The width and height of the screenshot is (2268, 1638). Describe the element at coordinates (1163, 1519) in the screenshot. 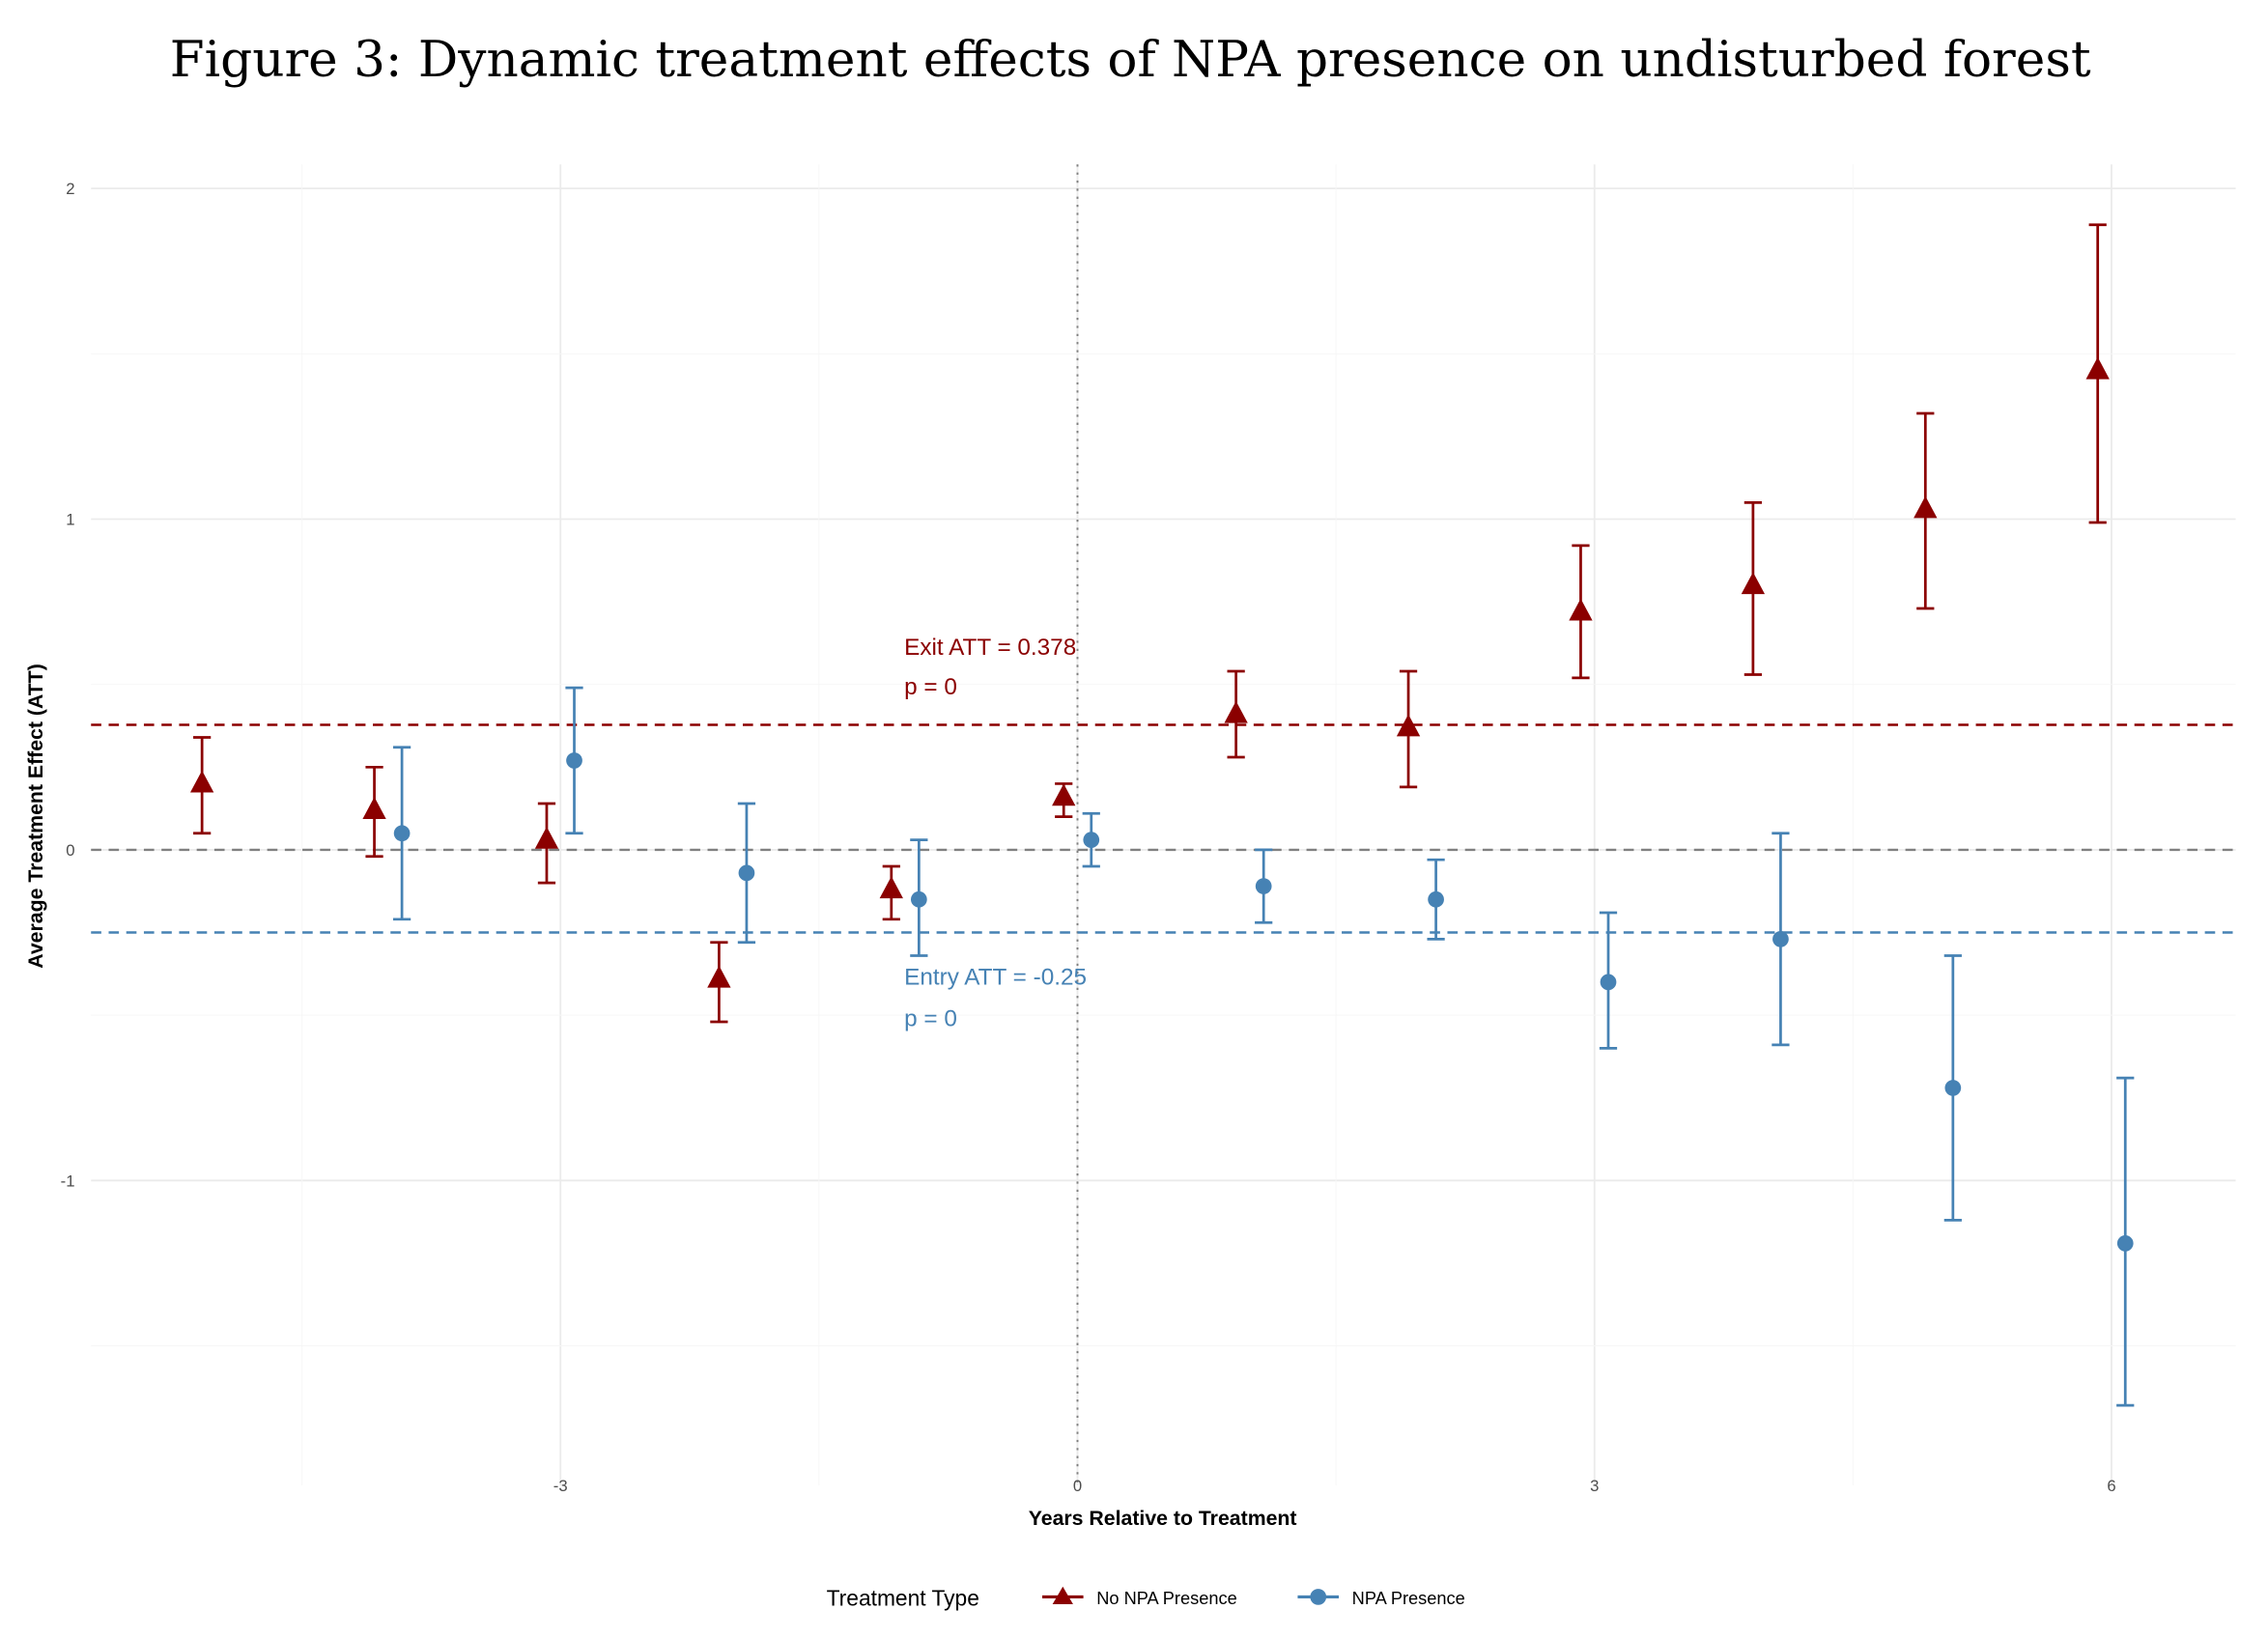

I see `x-axis-label: Years Relative to Treatment` at that location.